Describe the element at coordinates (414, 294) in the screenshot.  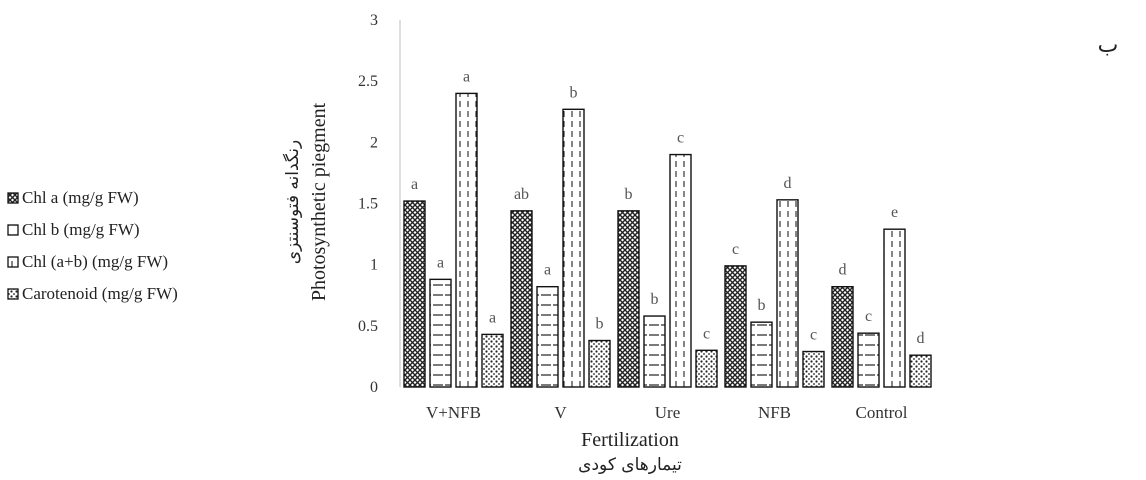
I see `bar-crosshatch-v-nfb` at that location.